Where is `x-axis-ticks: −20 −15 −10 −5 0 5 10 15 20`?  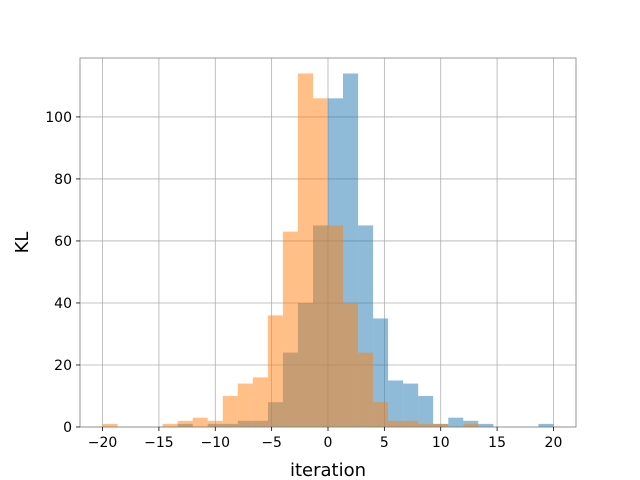 x-axis-ticks: −20 −15 −10 −5 0 5 10 15 20 is located at coordinates (325, 439).